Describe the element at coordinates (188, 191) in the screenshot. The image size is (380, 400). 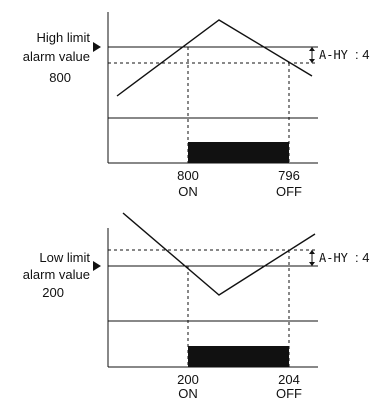
I see `high-on-text: ON` at that location.